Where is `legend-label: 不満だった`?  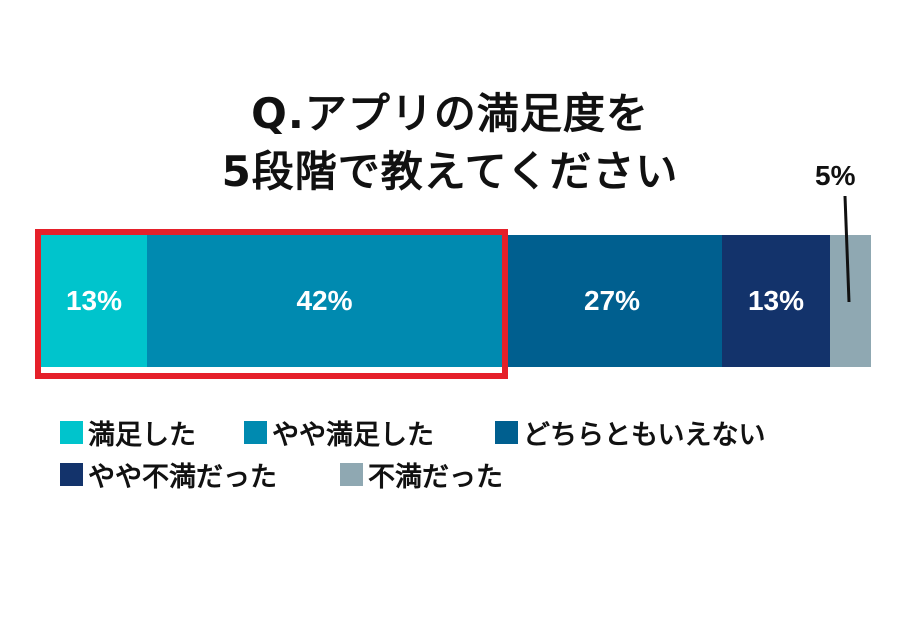
legend-label: 不満だった is located at coordinates (435, 477).